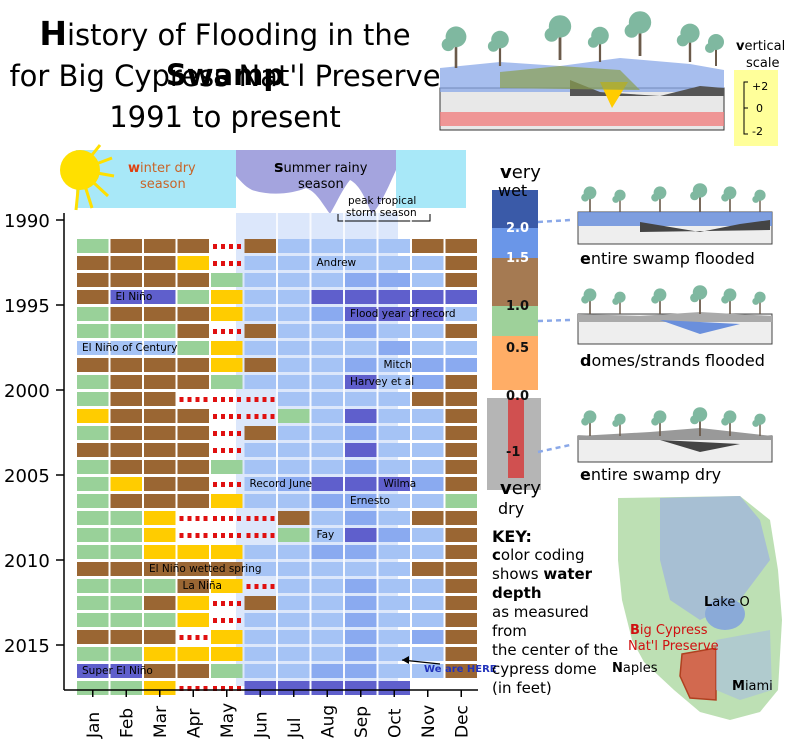  I want to click on y-ticks: 1990 1995 2000 2005 2010 2015, so click(34, 434).